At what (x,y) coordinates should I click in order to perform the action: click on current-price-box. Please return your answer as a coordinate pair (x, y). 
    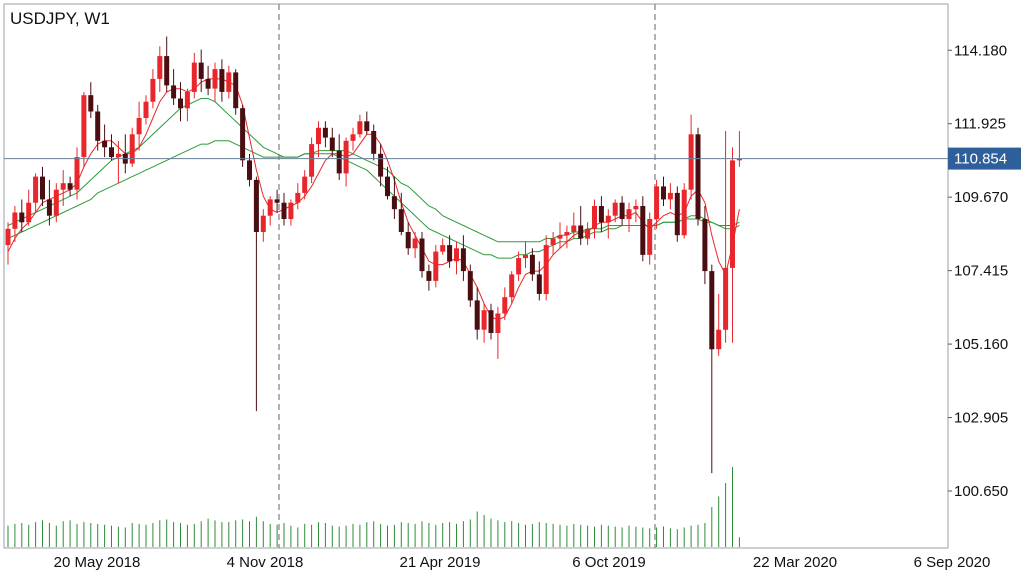
    Looking at the image, I should click on (984, 158).